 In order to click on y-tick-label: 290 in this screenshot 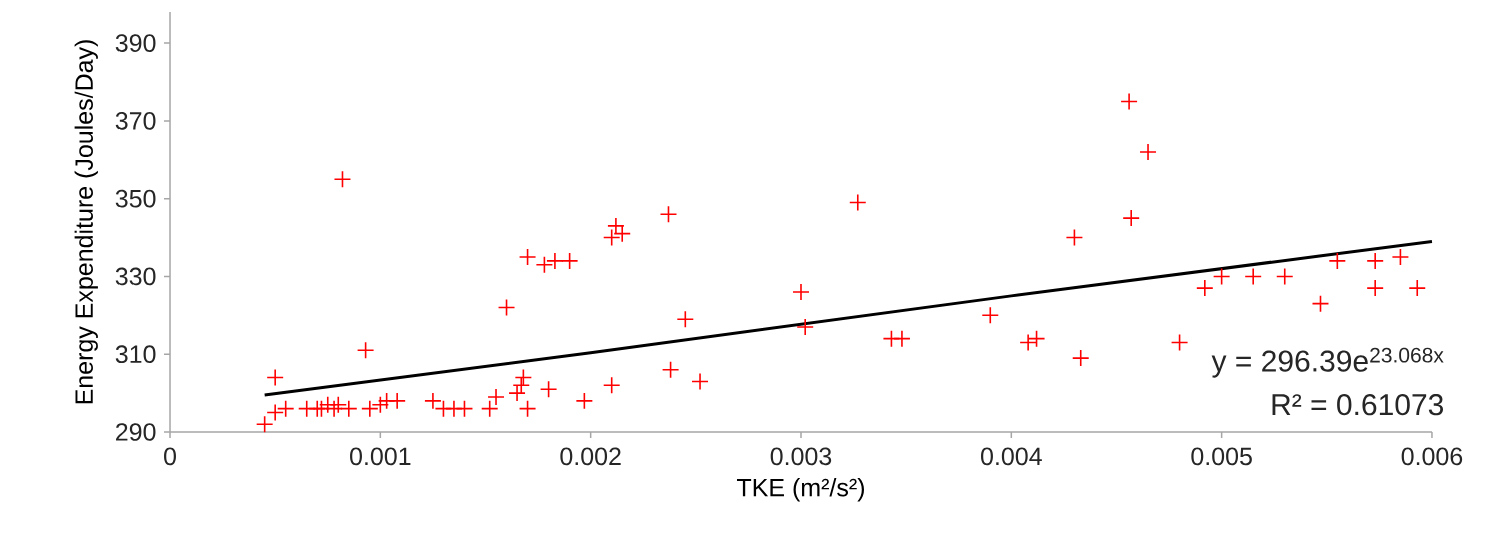, I will do `click(136, 432)`.